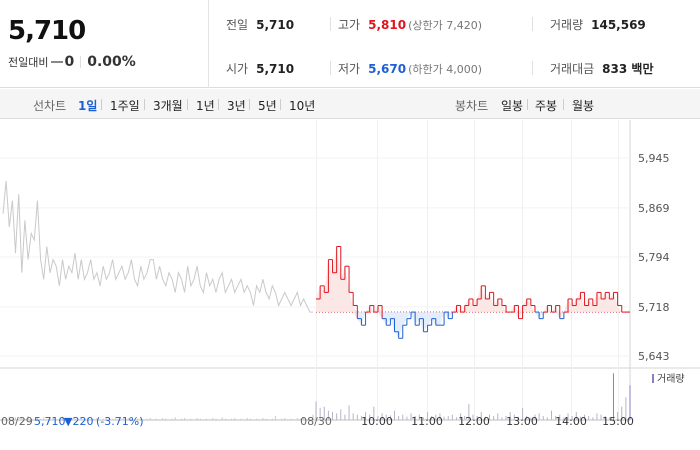  What do you see at coordinates (474, 421) in the screenshot?
I see `x-tick-label: 12:00` at bounding box center [474, 421].